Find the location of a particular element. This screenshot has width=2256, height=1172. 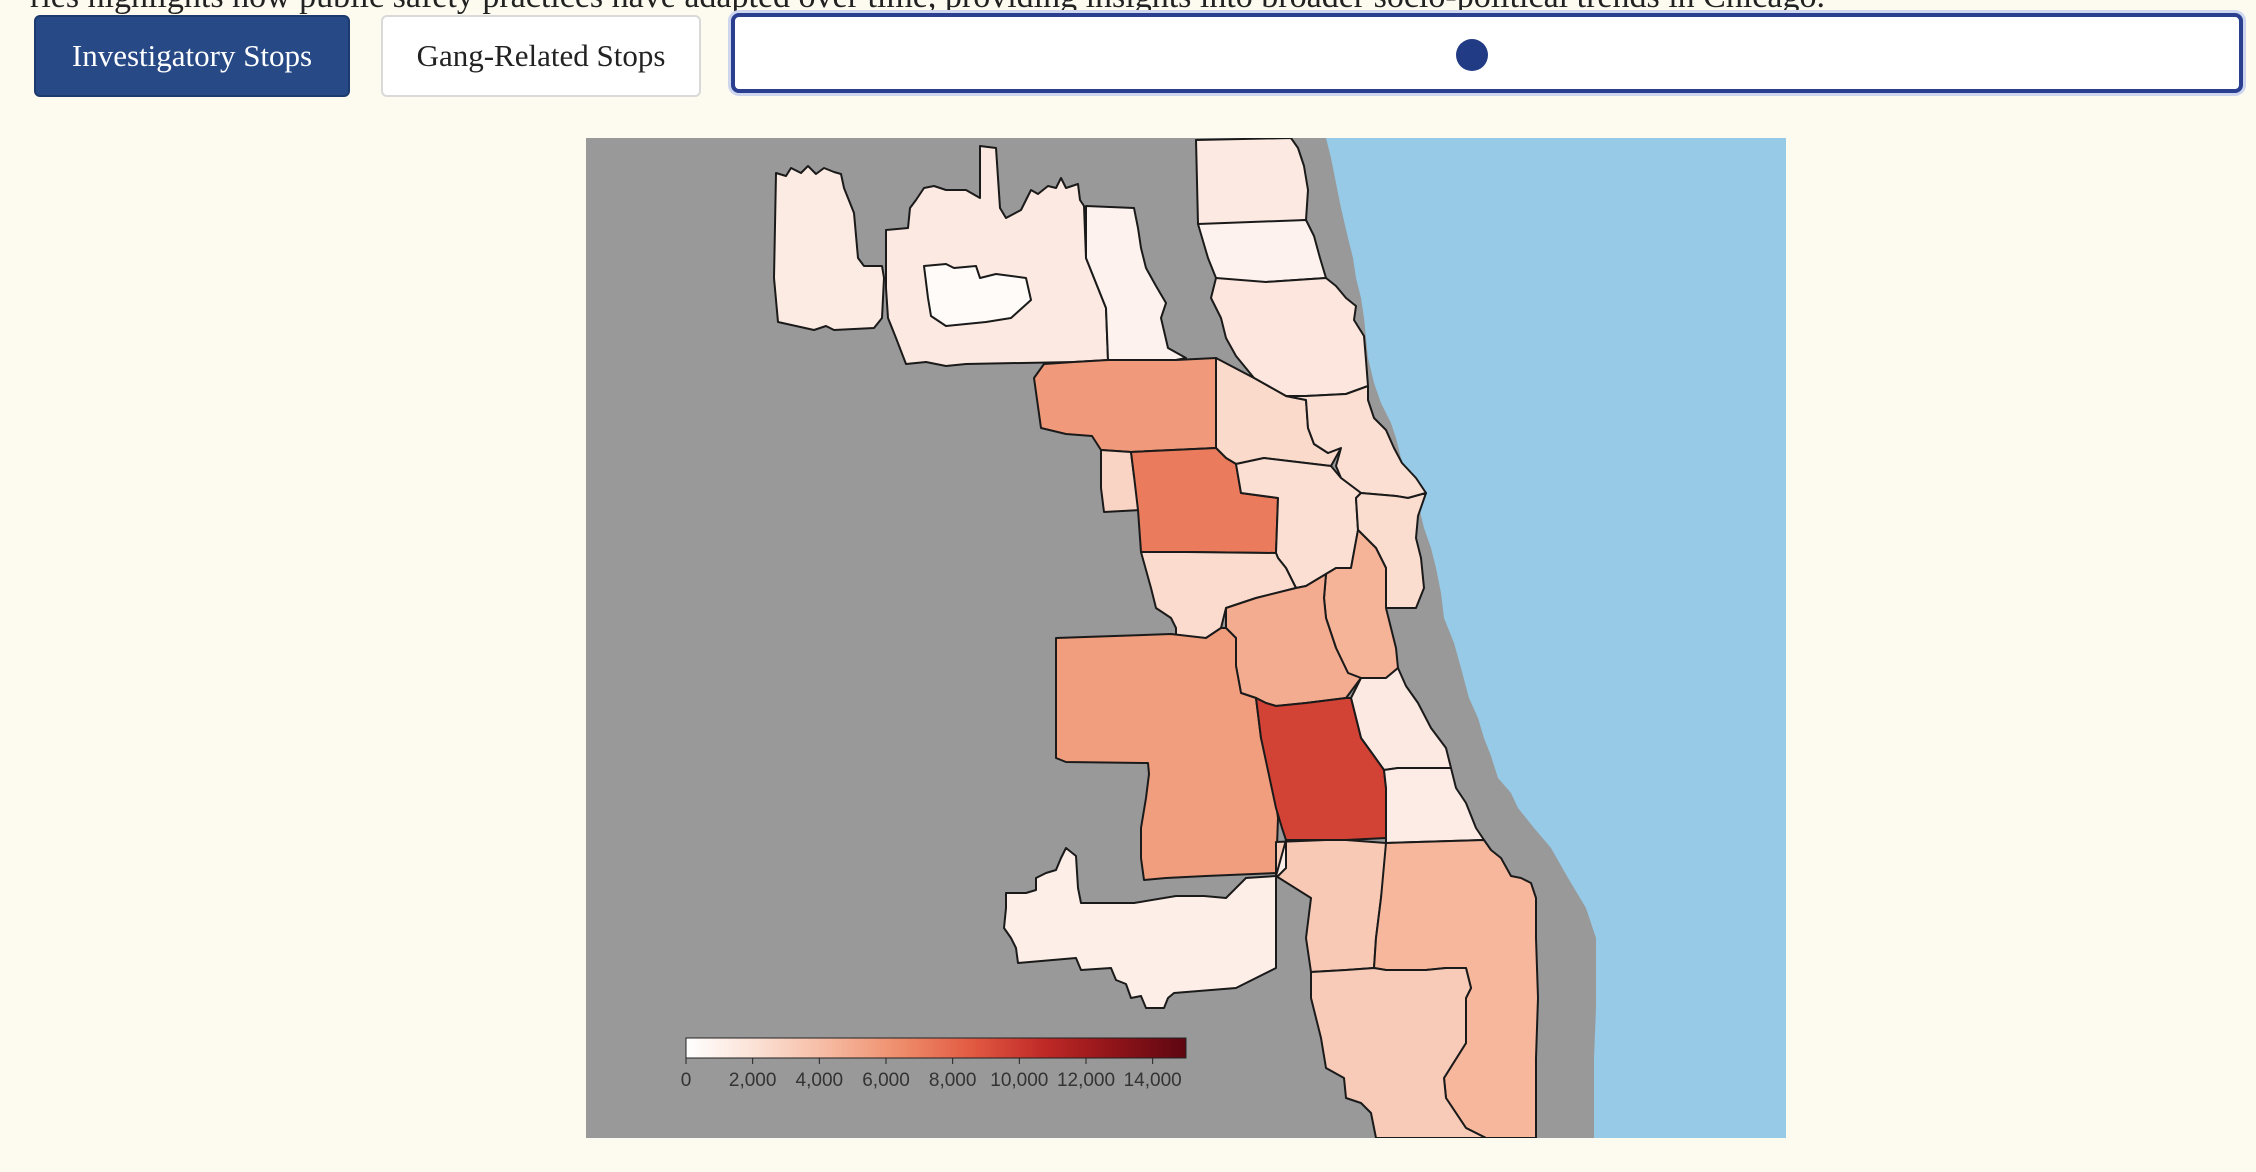

investigatory-stops-button: Investigatory Stops is located at coordinates (192, 56).